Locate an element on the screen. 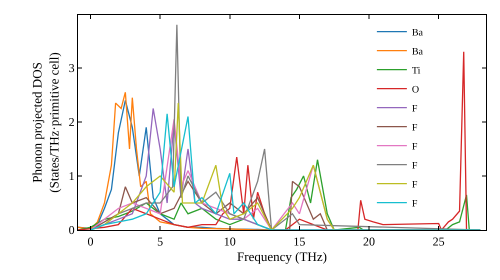 The height and width of the screenshot is (280, 500). y-tick-label: 2 is located at coordinates (71, 122).